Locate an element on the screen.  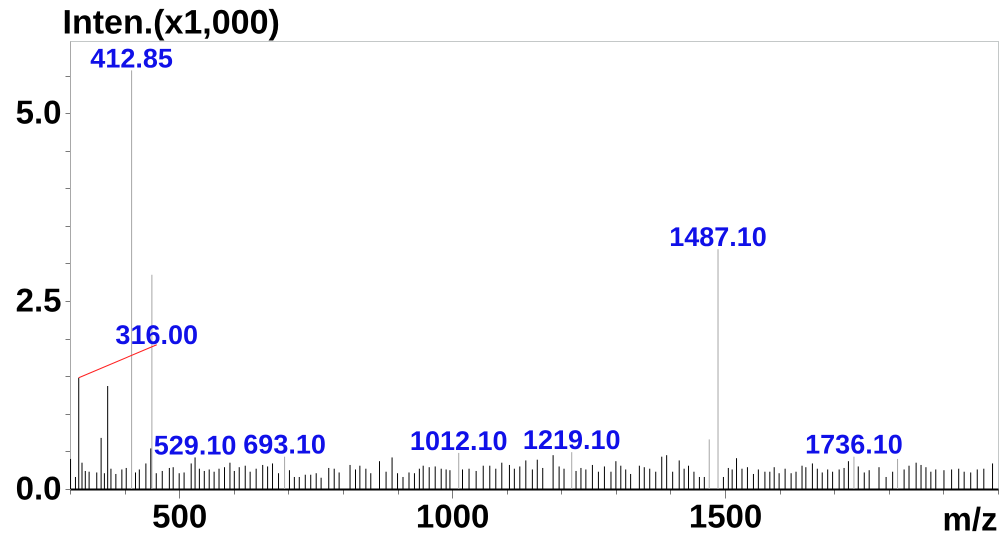
annotation: 693.10 is located at coordinates (284, 445).